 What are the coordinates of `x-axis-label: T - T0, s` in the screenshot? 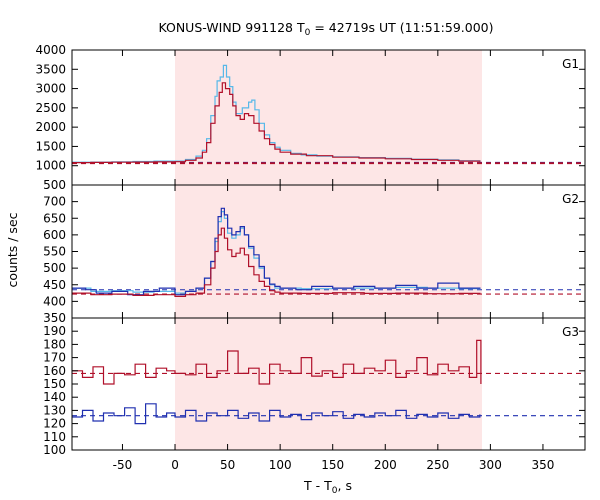 It's located at (327, 487).